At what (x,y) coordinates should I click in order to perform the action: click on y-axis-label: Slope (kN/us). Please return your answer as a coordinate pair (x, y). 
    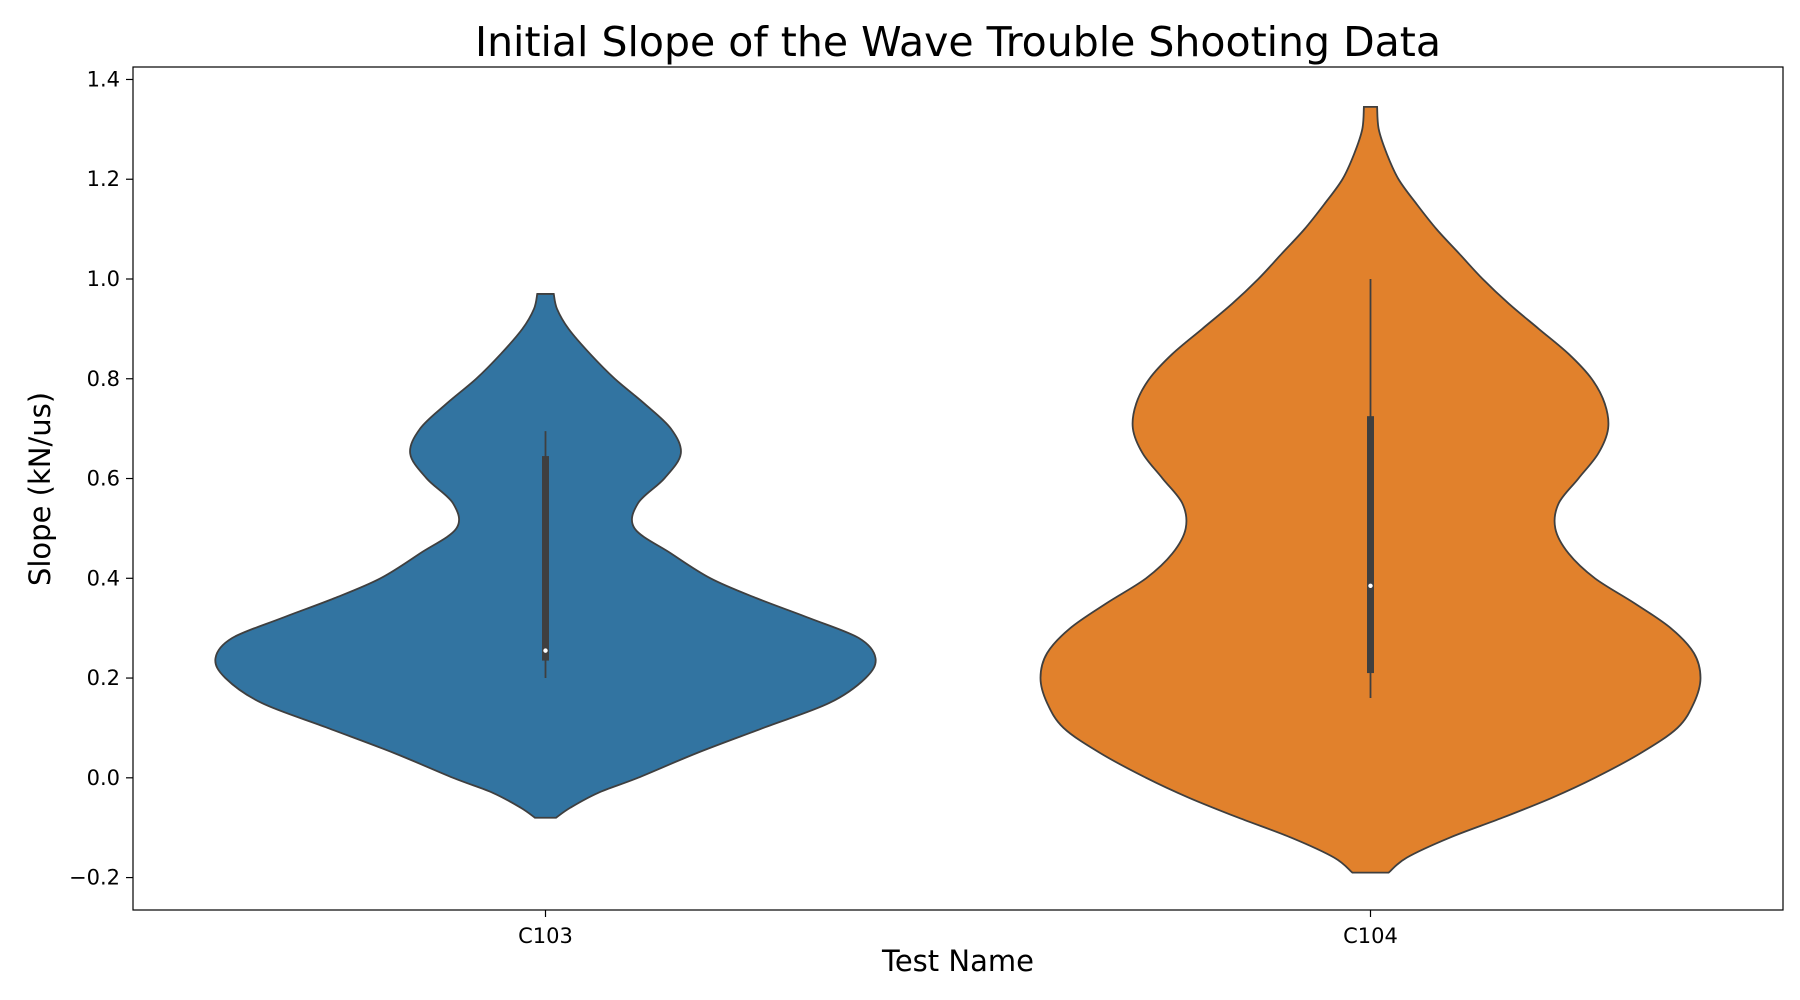
    Looking at the image, I should click on (40, 489).